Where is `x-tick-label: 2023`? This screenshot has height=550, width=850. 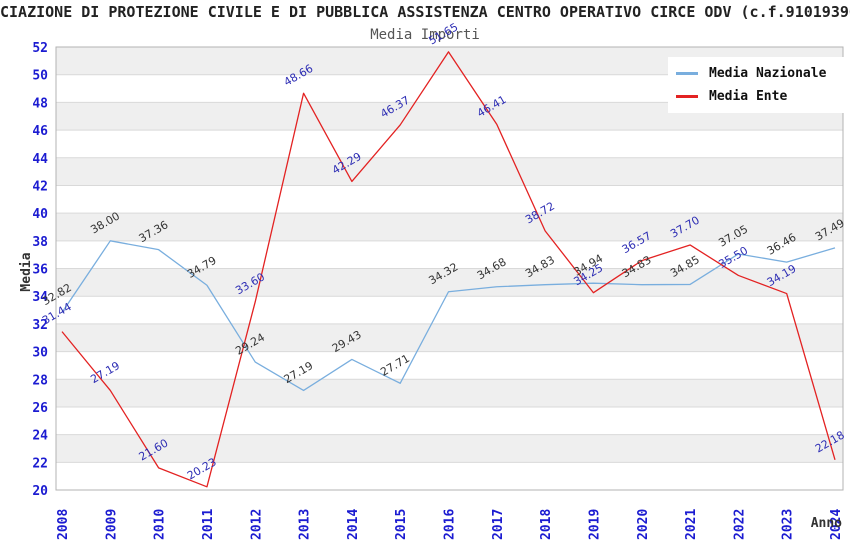 x-tick-label: 2023 is located at coordinates (788, 524).